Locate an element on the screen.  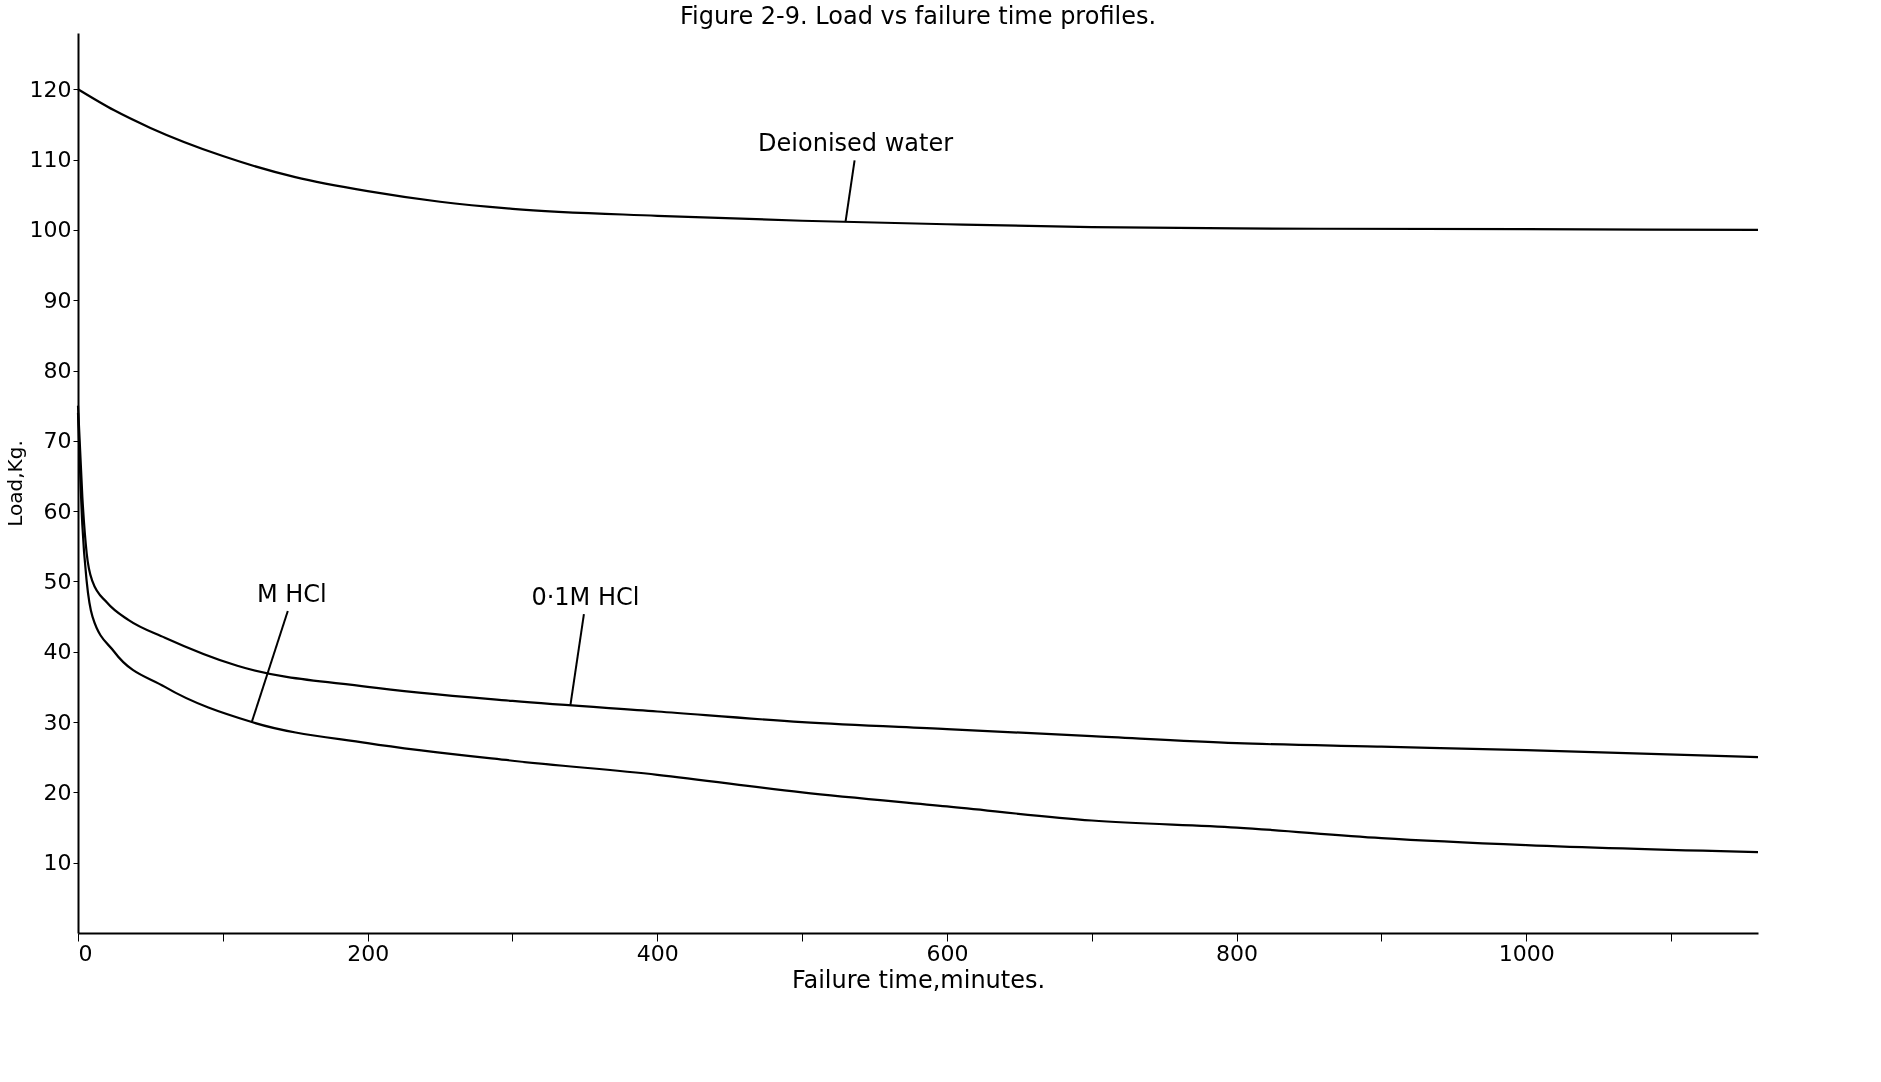
y-tick-label: 50 is located at coordinates (57, 581).